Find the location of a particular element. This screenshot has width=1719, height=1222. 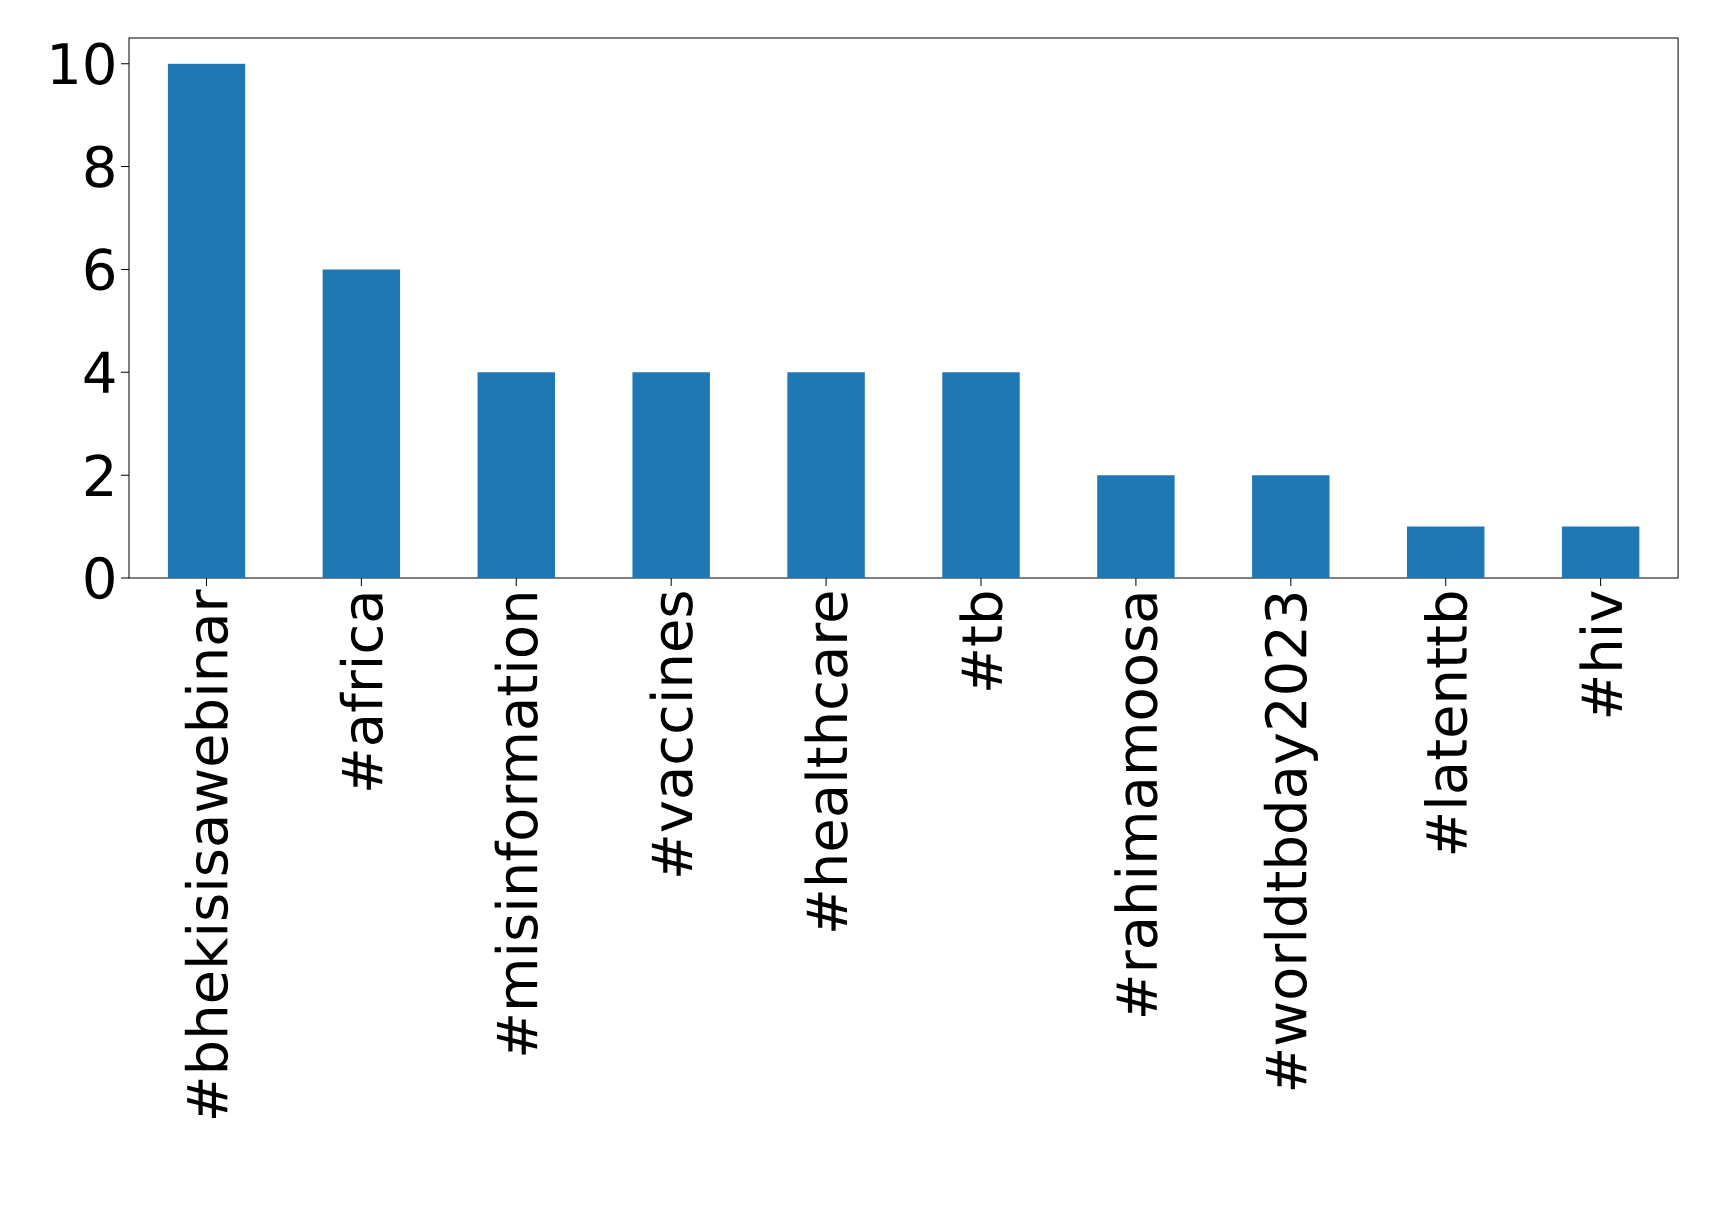

x-tick-label: #healthcare is located at coordinates (826, 761).